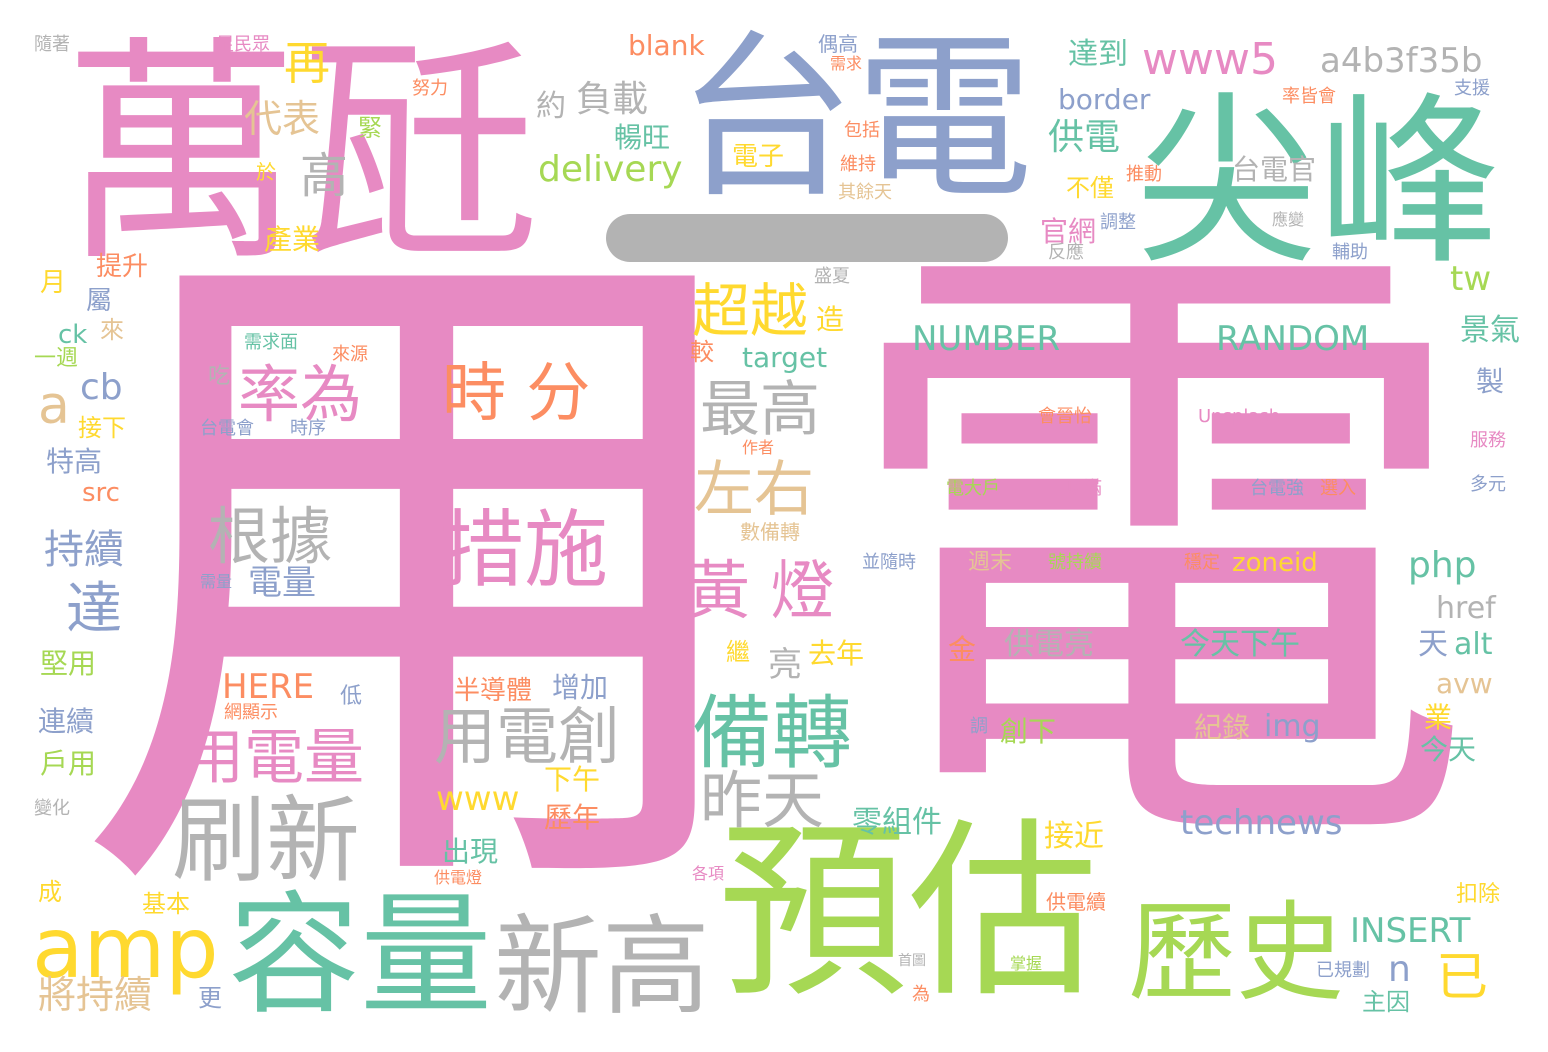  Describe the element at coordinates (1410, 931) in the screenshot. I see `word-insert: INSERT` at that location.